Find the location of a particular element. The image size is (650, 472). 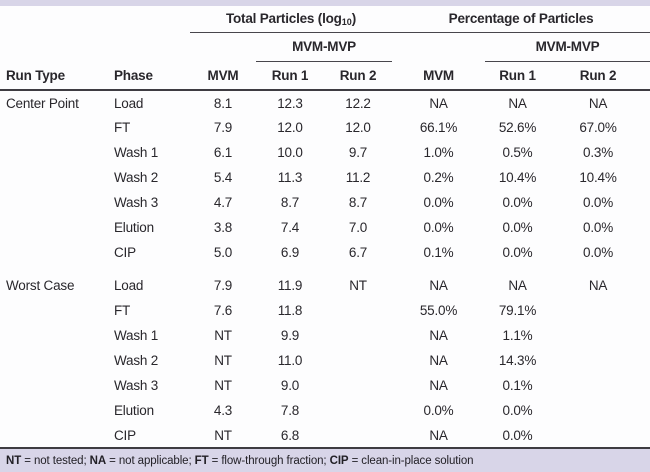

cell-value: 6.1 is located at coordinates (223, 152).